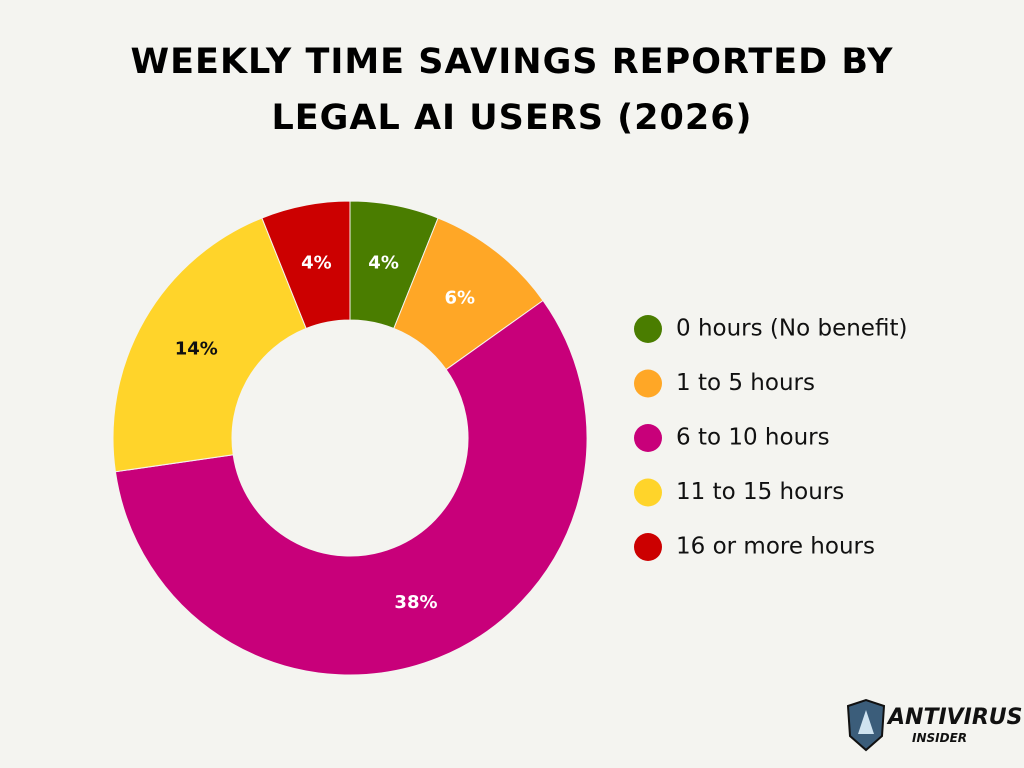  What do you see at coordinates (939, 738) in the screenshot?
I see `brand-sub: INSIDER` at bounding box center [939, 738].